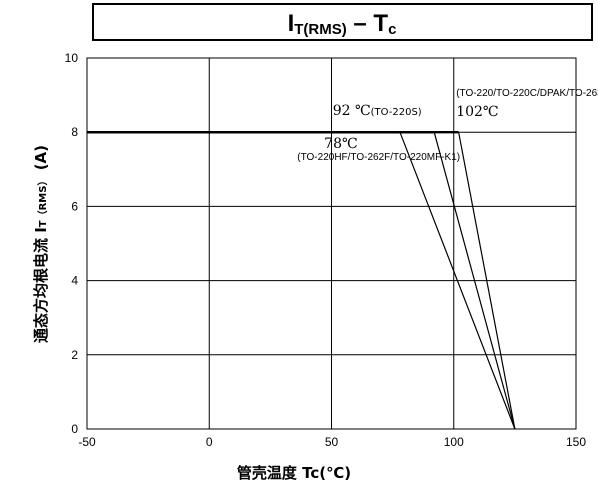 This screenshot has width=598, height=488. I want to click on annotation-a102_pkg: (TO-220/TO-220C/DPAK/TO-263), so click(527, 93).